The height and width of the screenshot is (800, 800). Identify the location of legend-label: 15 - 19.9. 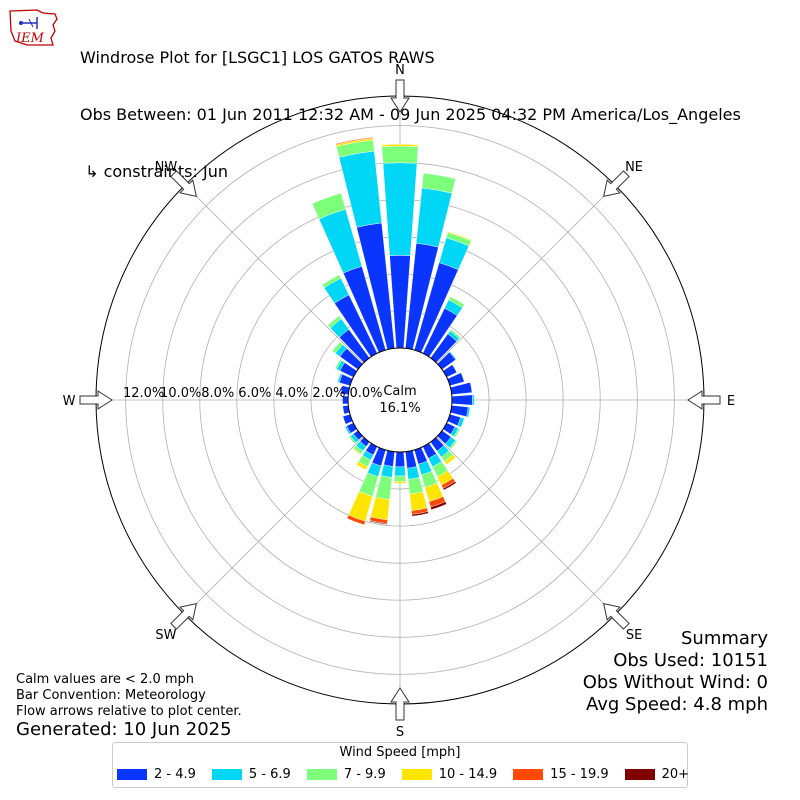
(579, 774).